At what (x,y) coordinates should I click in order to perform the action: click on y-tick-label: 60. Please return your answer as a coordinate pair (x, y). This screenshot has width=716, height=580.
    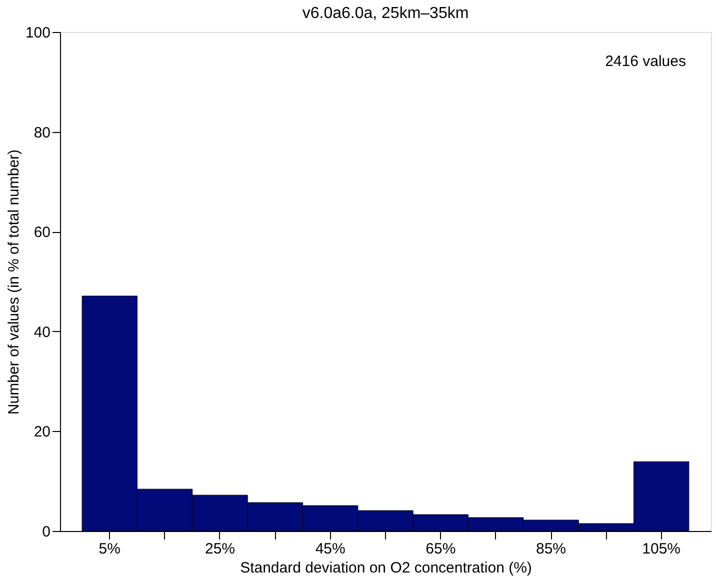
    Looking at the image, I should click on (42, 233).